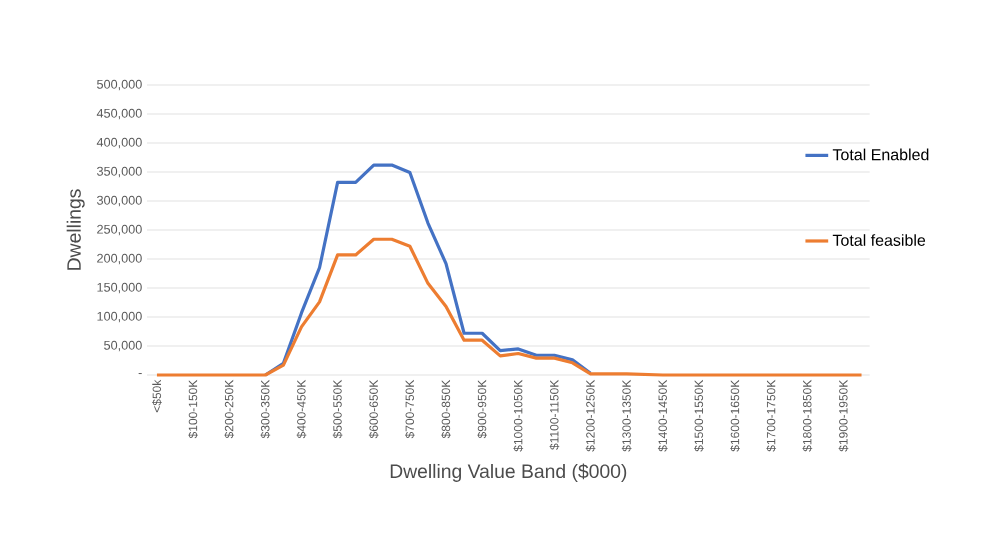  What do you see at coordinates (879, 240) in the screenshot?
I see `legend-label: Total feasible` at bounding box center [879, 240].